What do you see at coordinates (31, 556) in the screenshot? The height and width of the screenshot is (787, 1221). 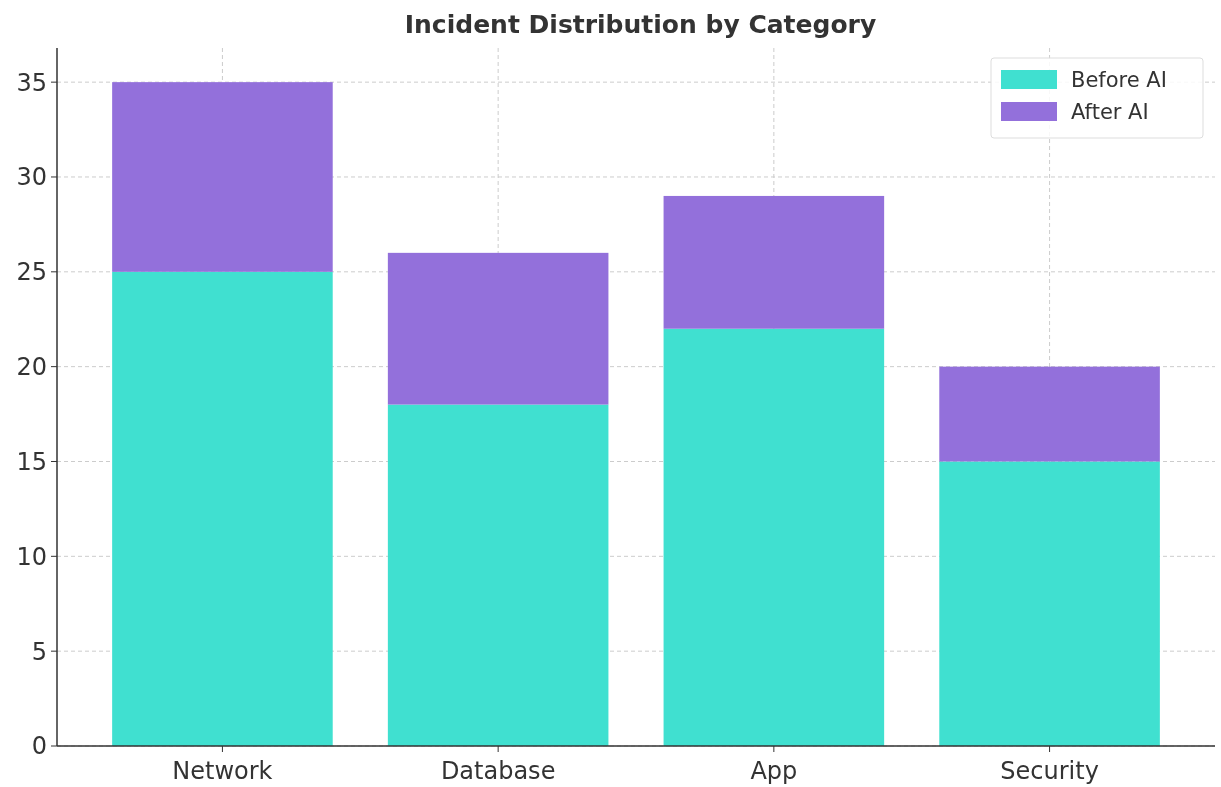 I see `y-tick-label: 10` at bounding box center [31, 556].